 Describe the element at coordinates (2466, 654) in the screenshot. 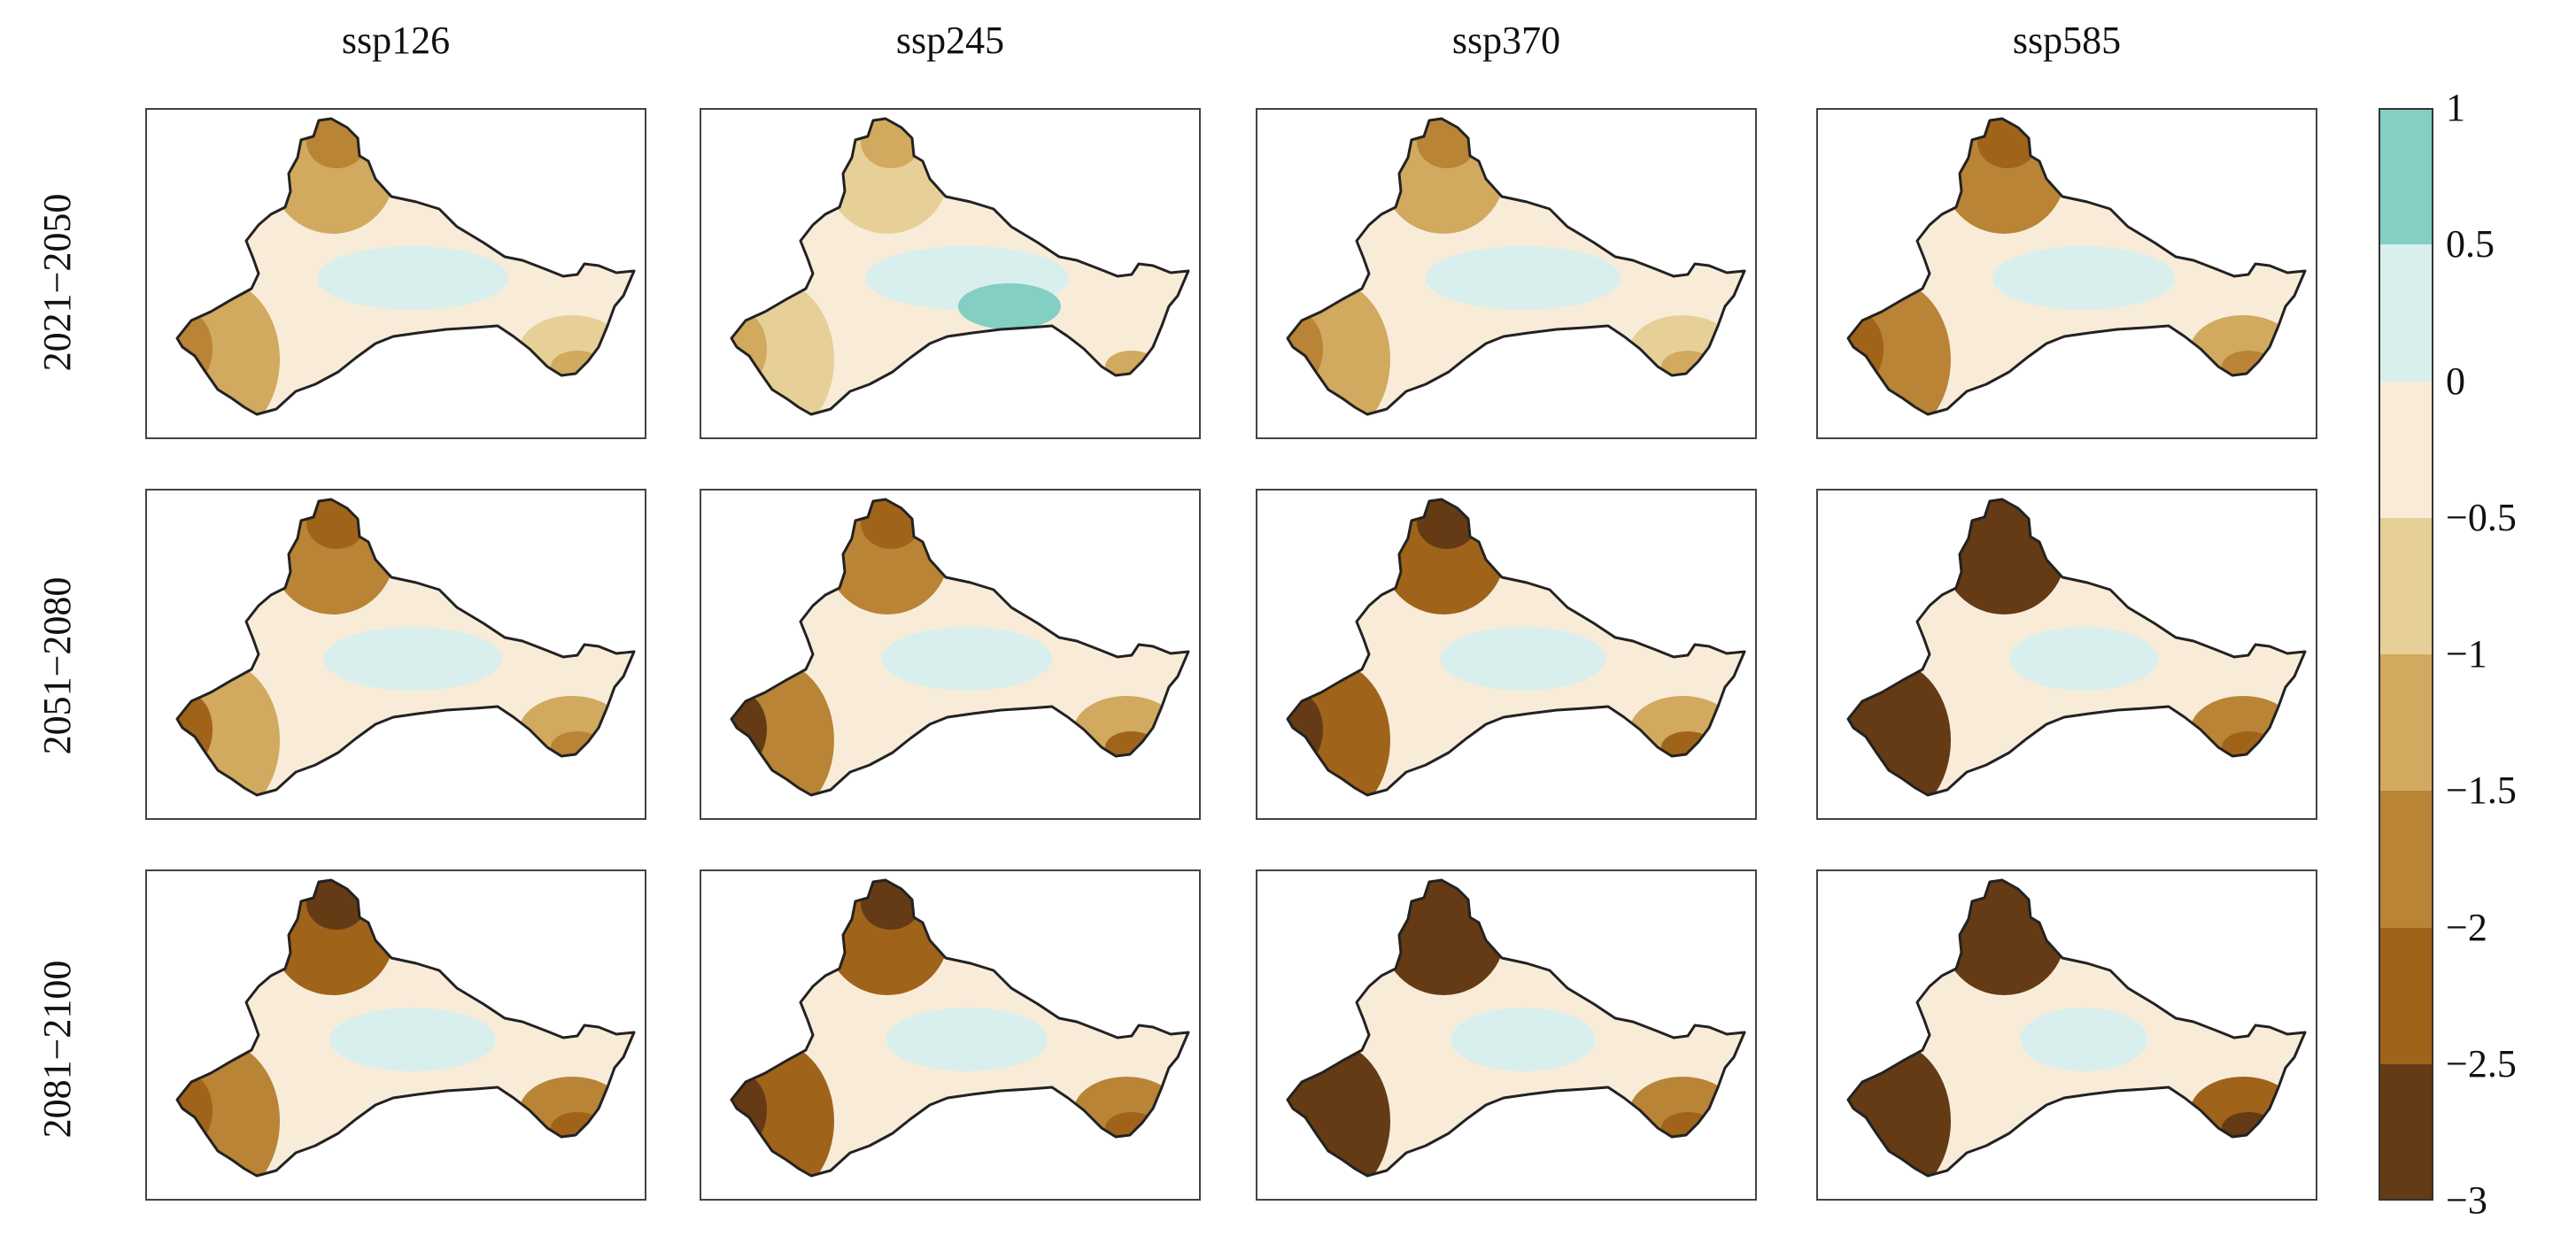

I see `colorbar-tick-label: −1` at that location.